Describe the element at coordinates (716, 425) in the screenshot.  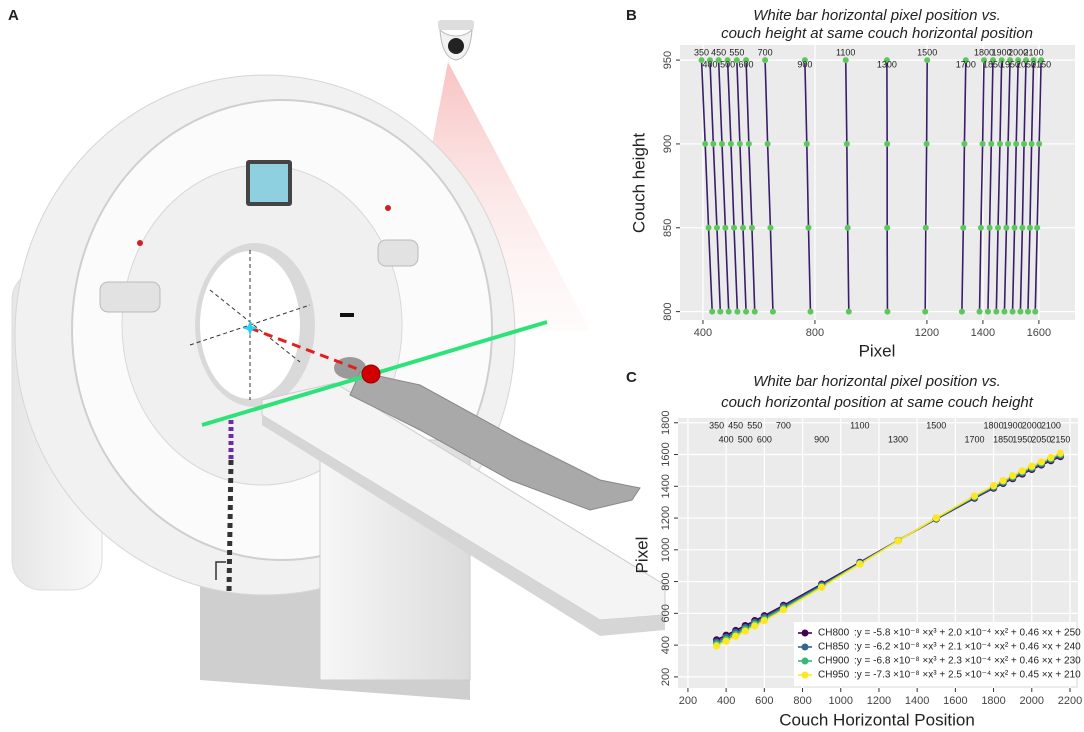
I see `position-label: 350` at that location.